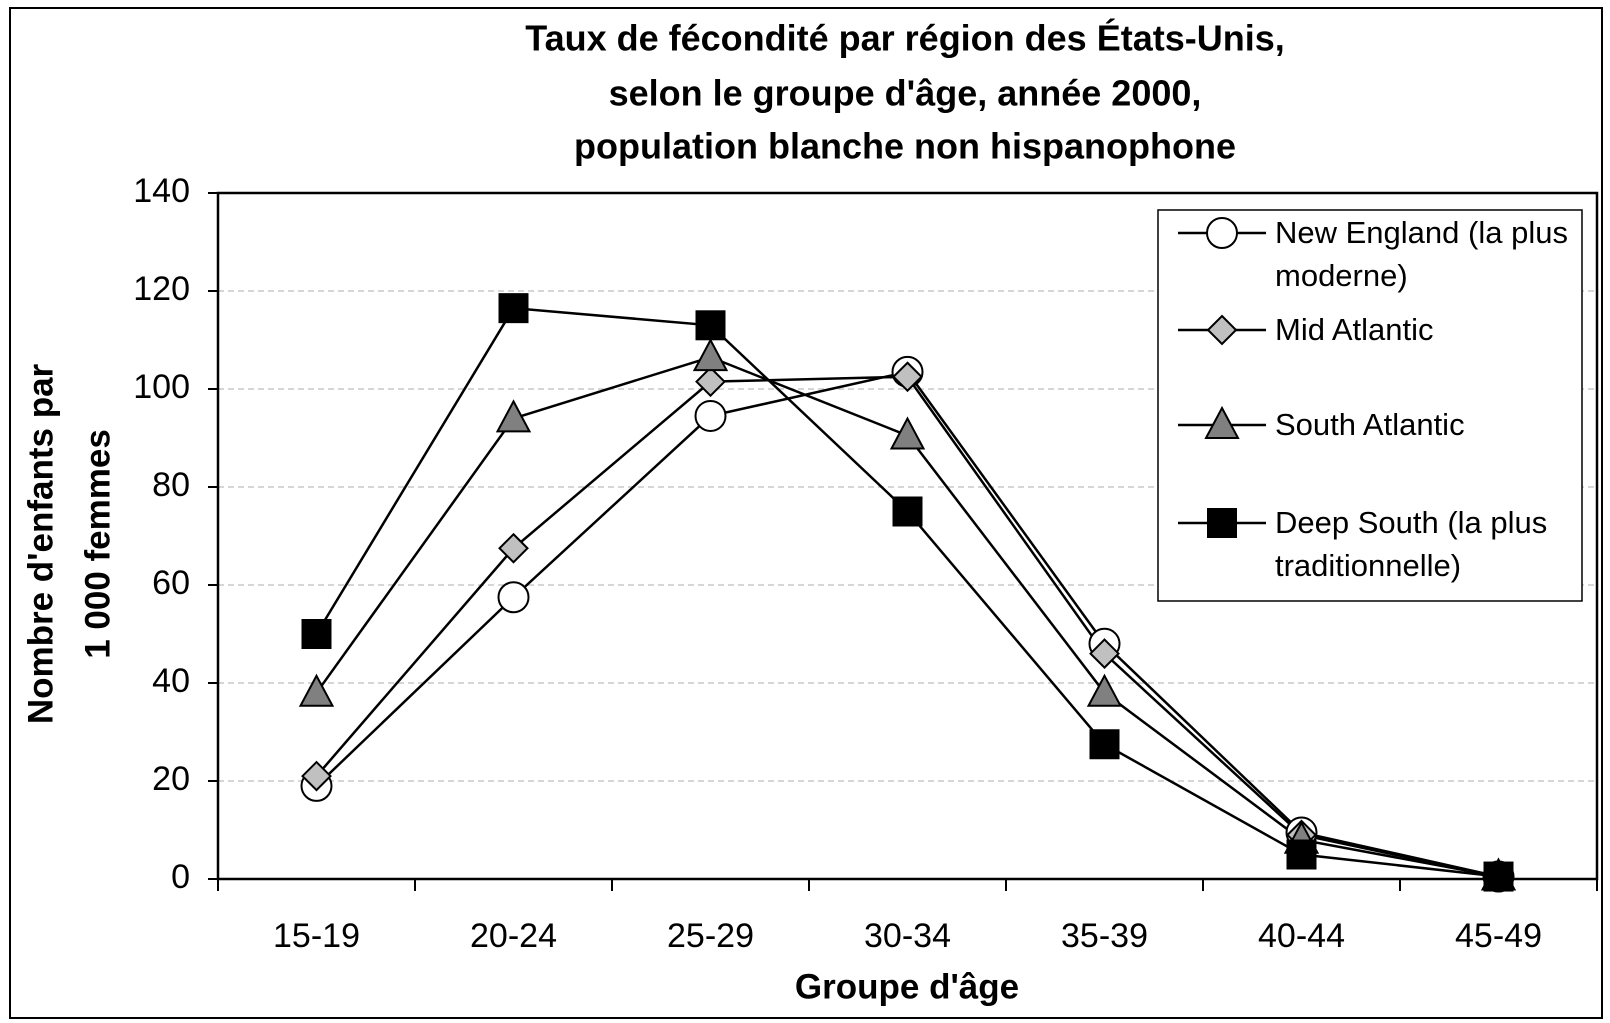 This screenshot has width=1610, height=1023. What do you see at coordinates (1498, 936) in the screenshot?
I see `x-tick-label: 45-49` at bounding box center [1498, 936].